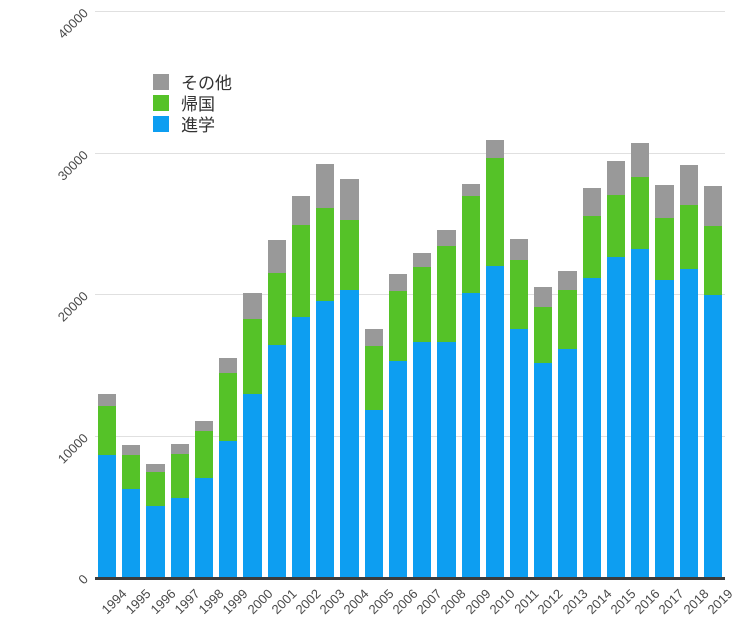 Image resolution: width=738 pixels, height=632 pixels. Describe the element at coordinates (155, 489) in the screenshot. I see `bar-1996-segment-帰国` at that location.